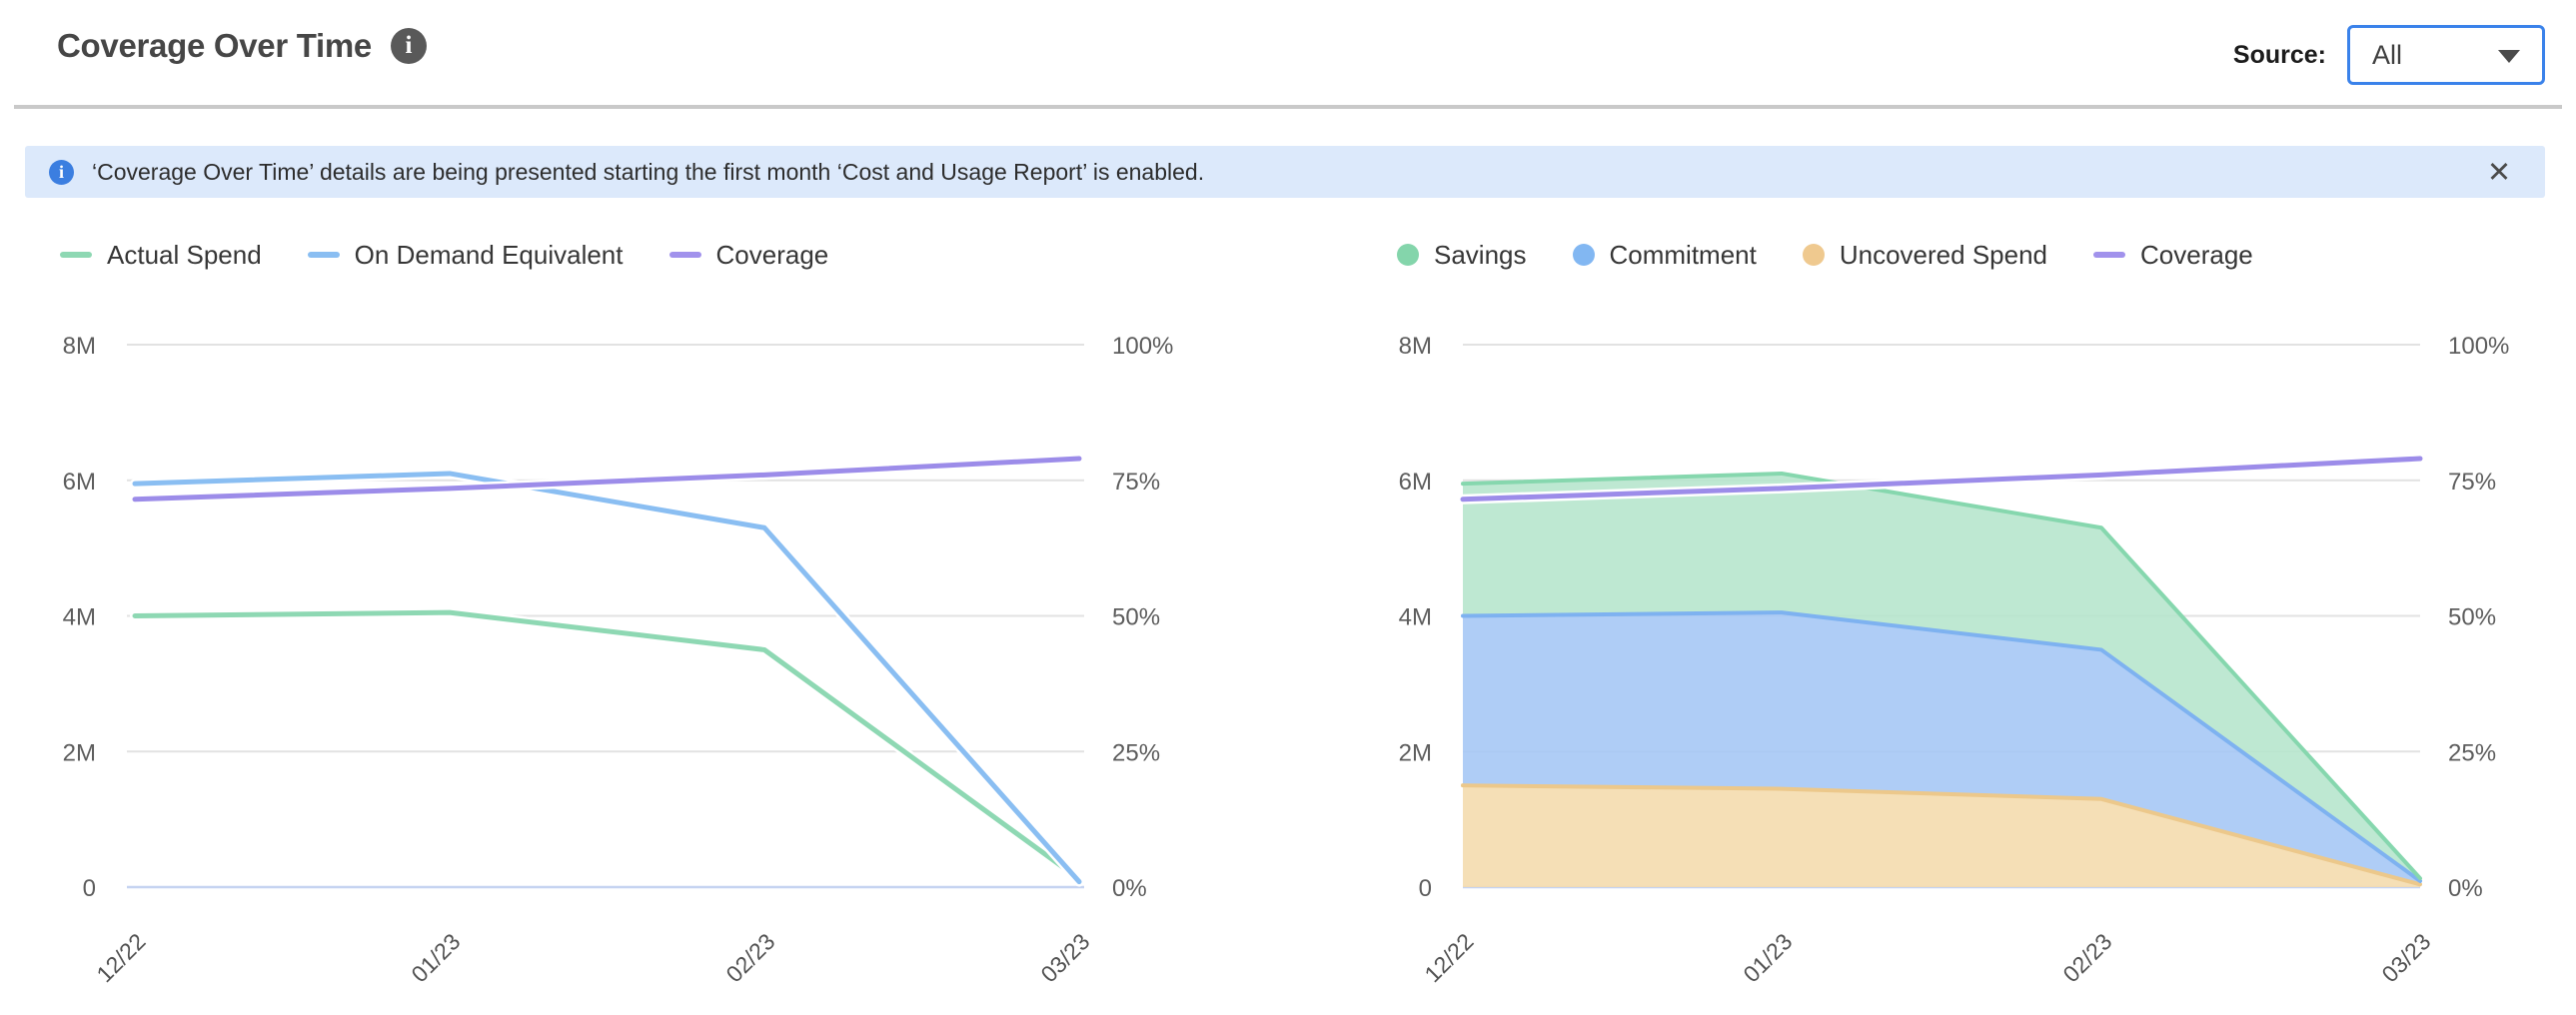 Image resolution: width=2576 pixels, height=1015 pixels. I want to click on close-icon: ✕, so click(2499, 173).